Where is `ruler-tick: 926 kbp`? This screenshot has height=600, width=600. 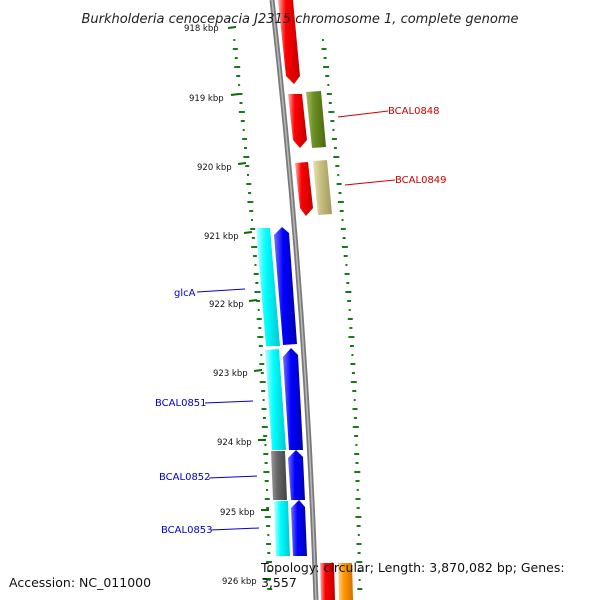
ruler-tick: 926 kbp is located at coordinates (246, 582).